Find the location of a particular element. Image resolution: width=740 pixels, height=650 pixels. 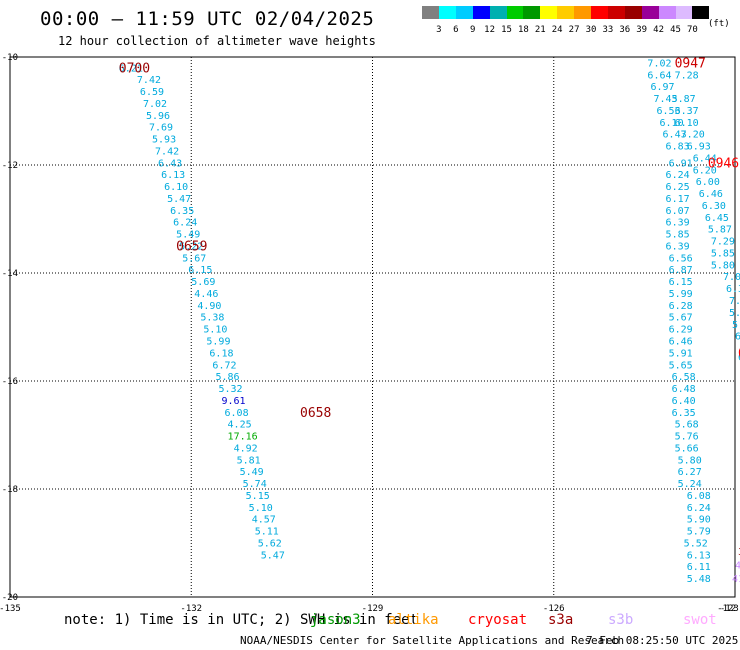

satellite-label-s3a: s3a is located at coordinates (561, 620).